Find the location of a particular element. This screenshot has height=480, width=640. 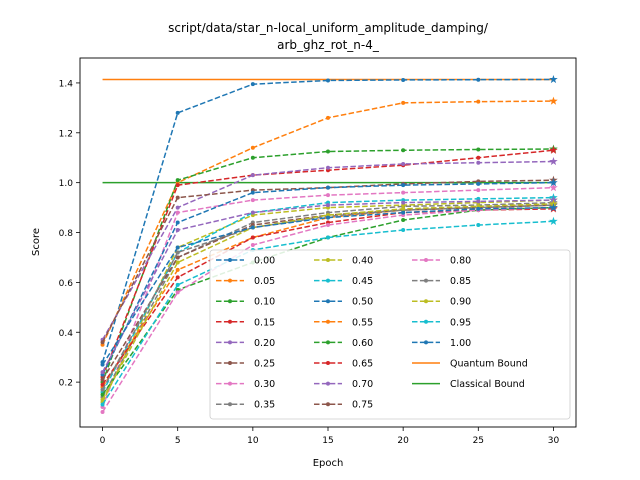

legend-label: Quantum Bound is located at coordinates (489, 364).